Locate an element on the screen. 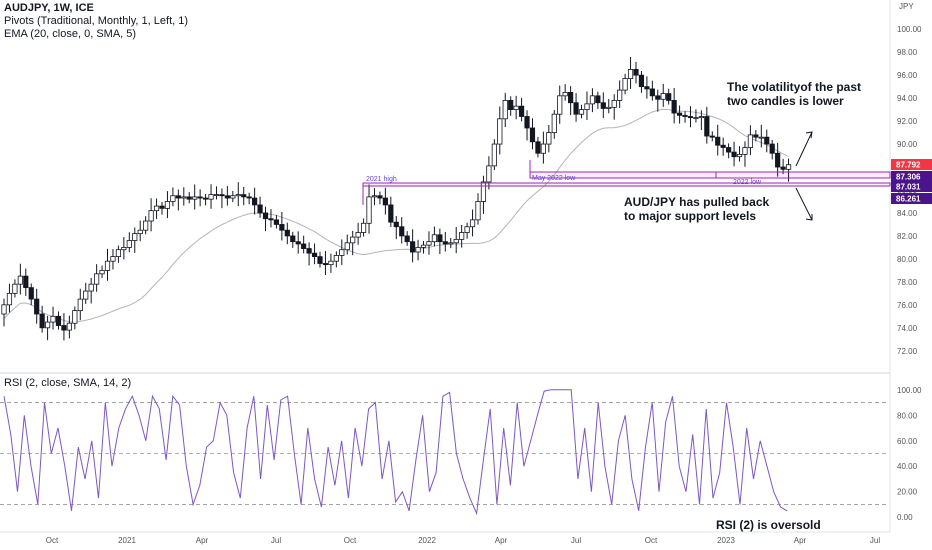  price-badge-value: 87.306 is located at coordinates (908, 177).